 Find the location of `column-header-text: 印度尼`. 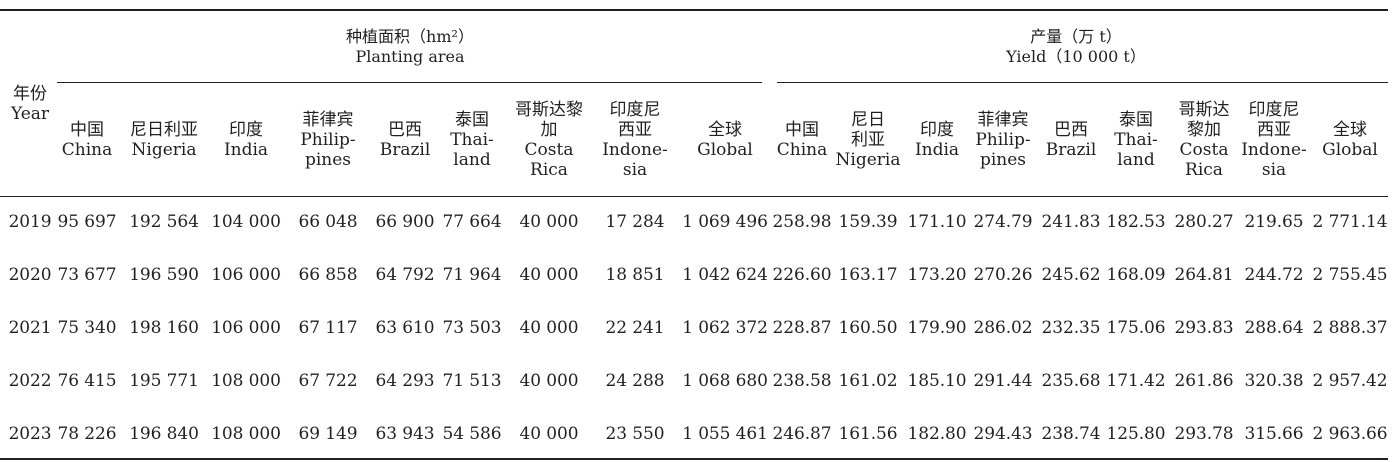

column-header-text: 印度尼 is located at coordinates (1274, 110).